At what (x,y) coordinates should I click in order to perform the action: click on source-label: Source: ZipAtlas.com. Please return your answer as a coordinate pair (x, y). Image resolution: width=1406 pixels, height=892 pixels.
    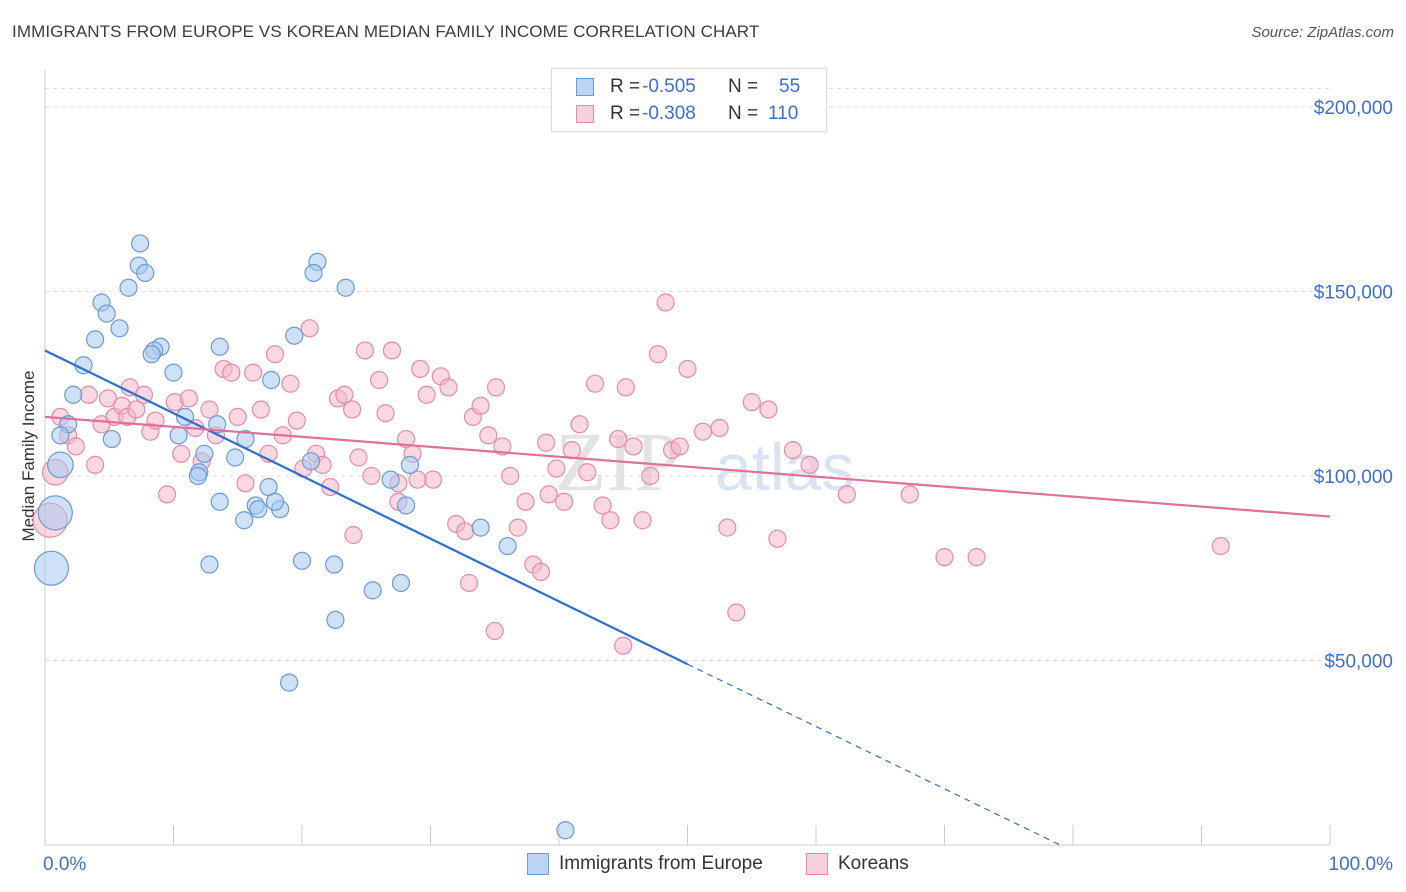
    Looking at the image, I should click on (1322, 32).